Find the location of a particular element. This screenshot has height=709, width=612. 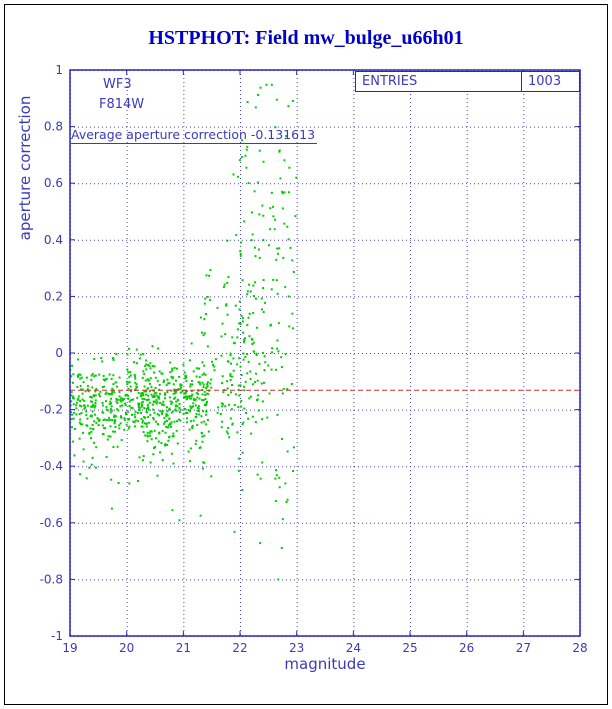

detector-label: WF3 is located at coordinates (117, 84).